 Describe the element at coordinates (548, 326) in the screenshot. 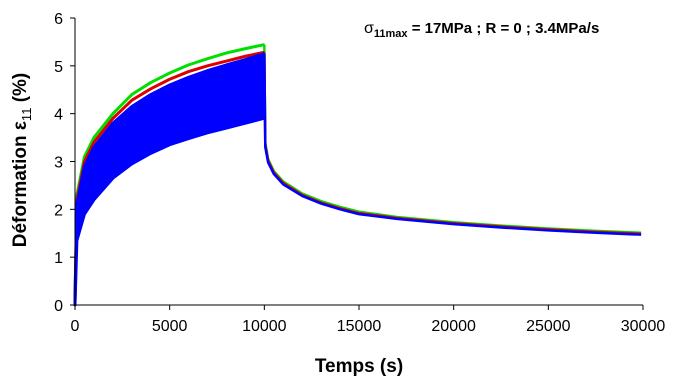

I see `x-tick-label: 25000` at that location.